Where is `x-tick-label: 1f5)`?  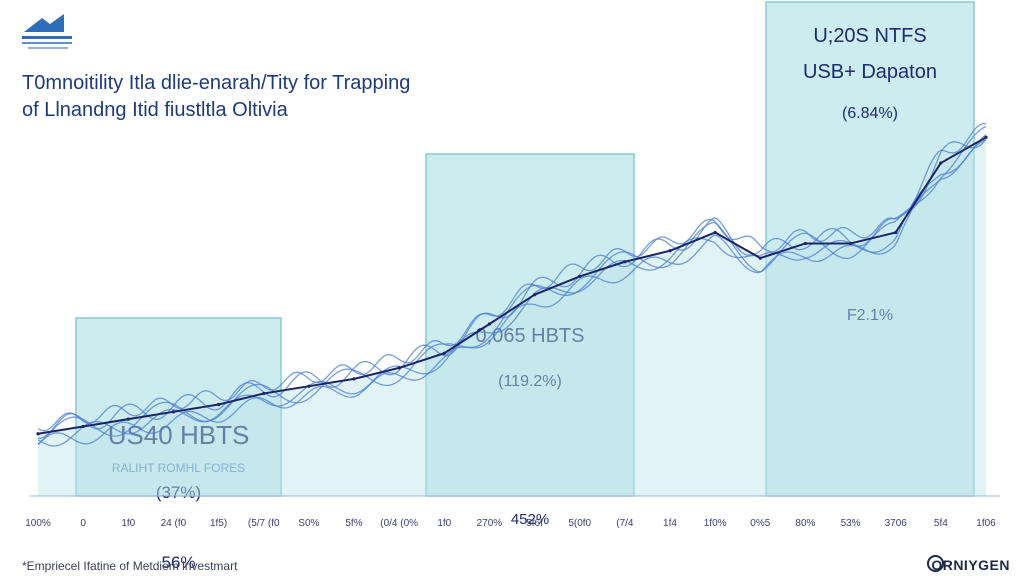
x-tick-label: 1f5) is located at coordinates (218, 523).